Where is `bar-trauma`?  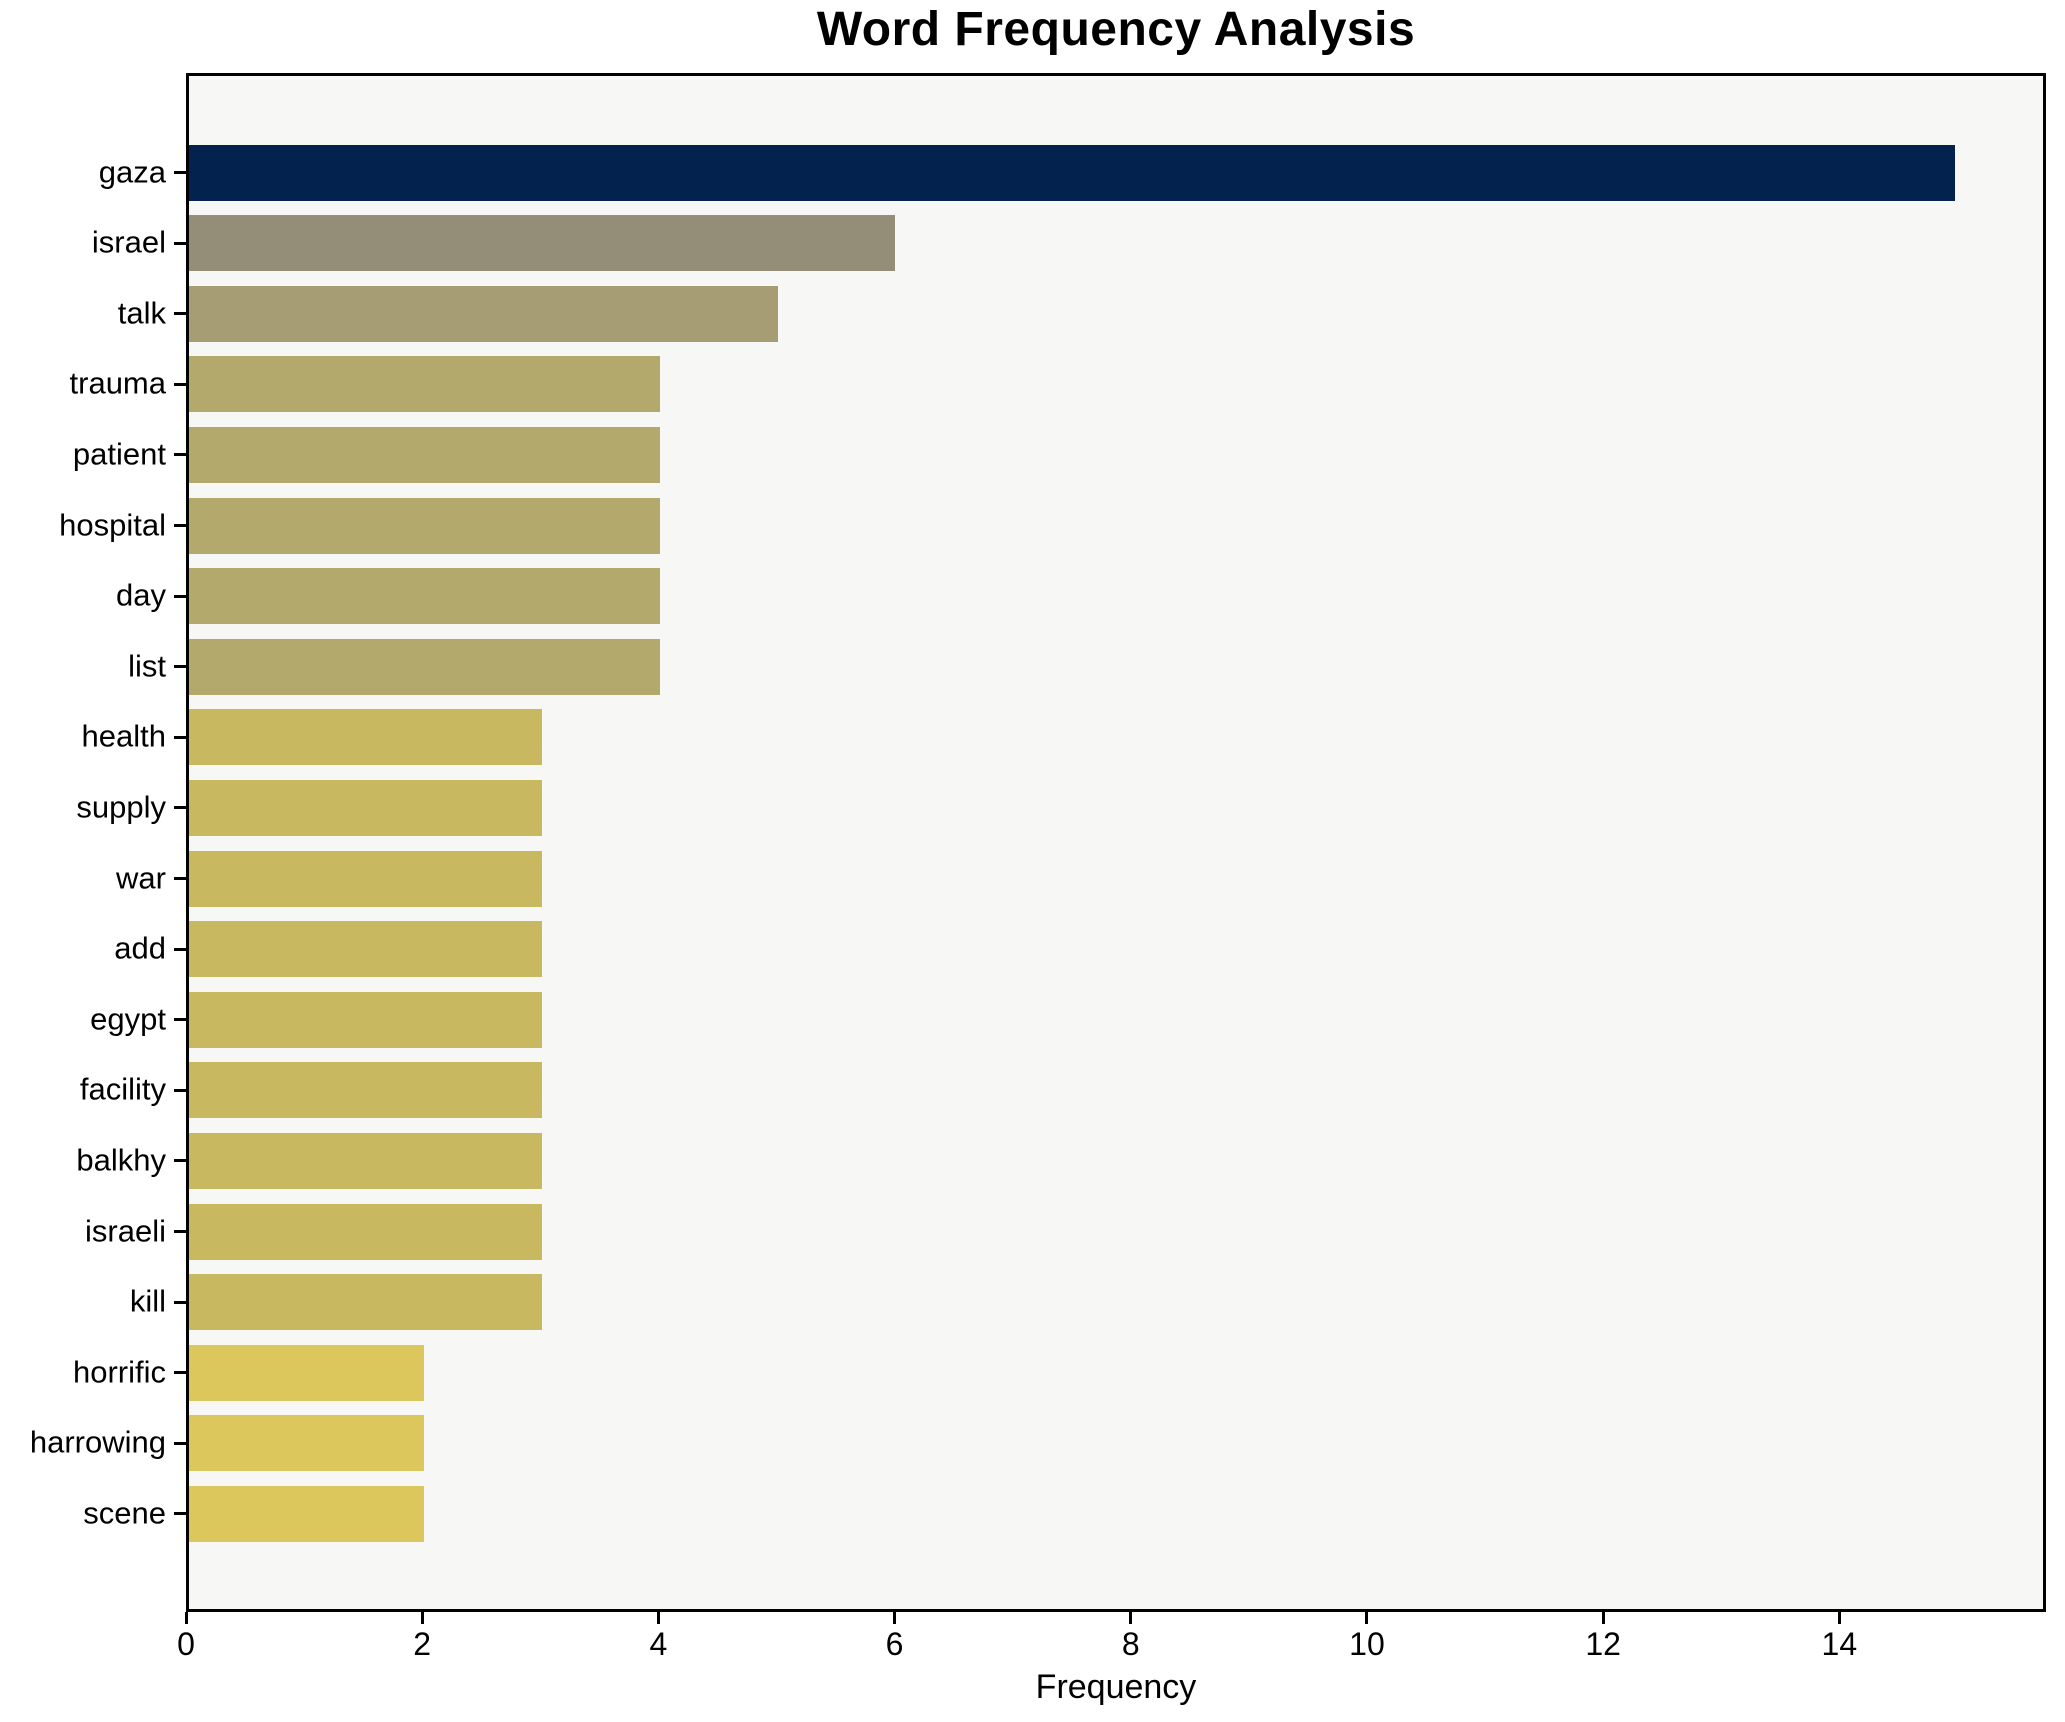
bar-trauma is located at coordinates (424, 384).